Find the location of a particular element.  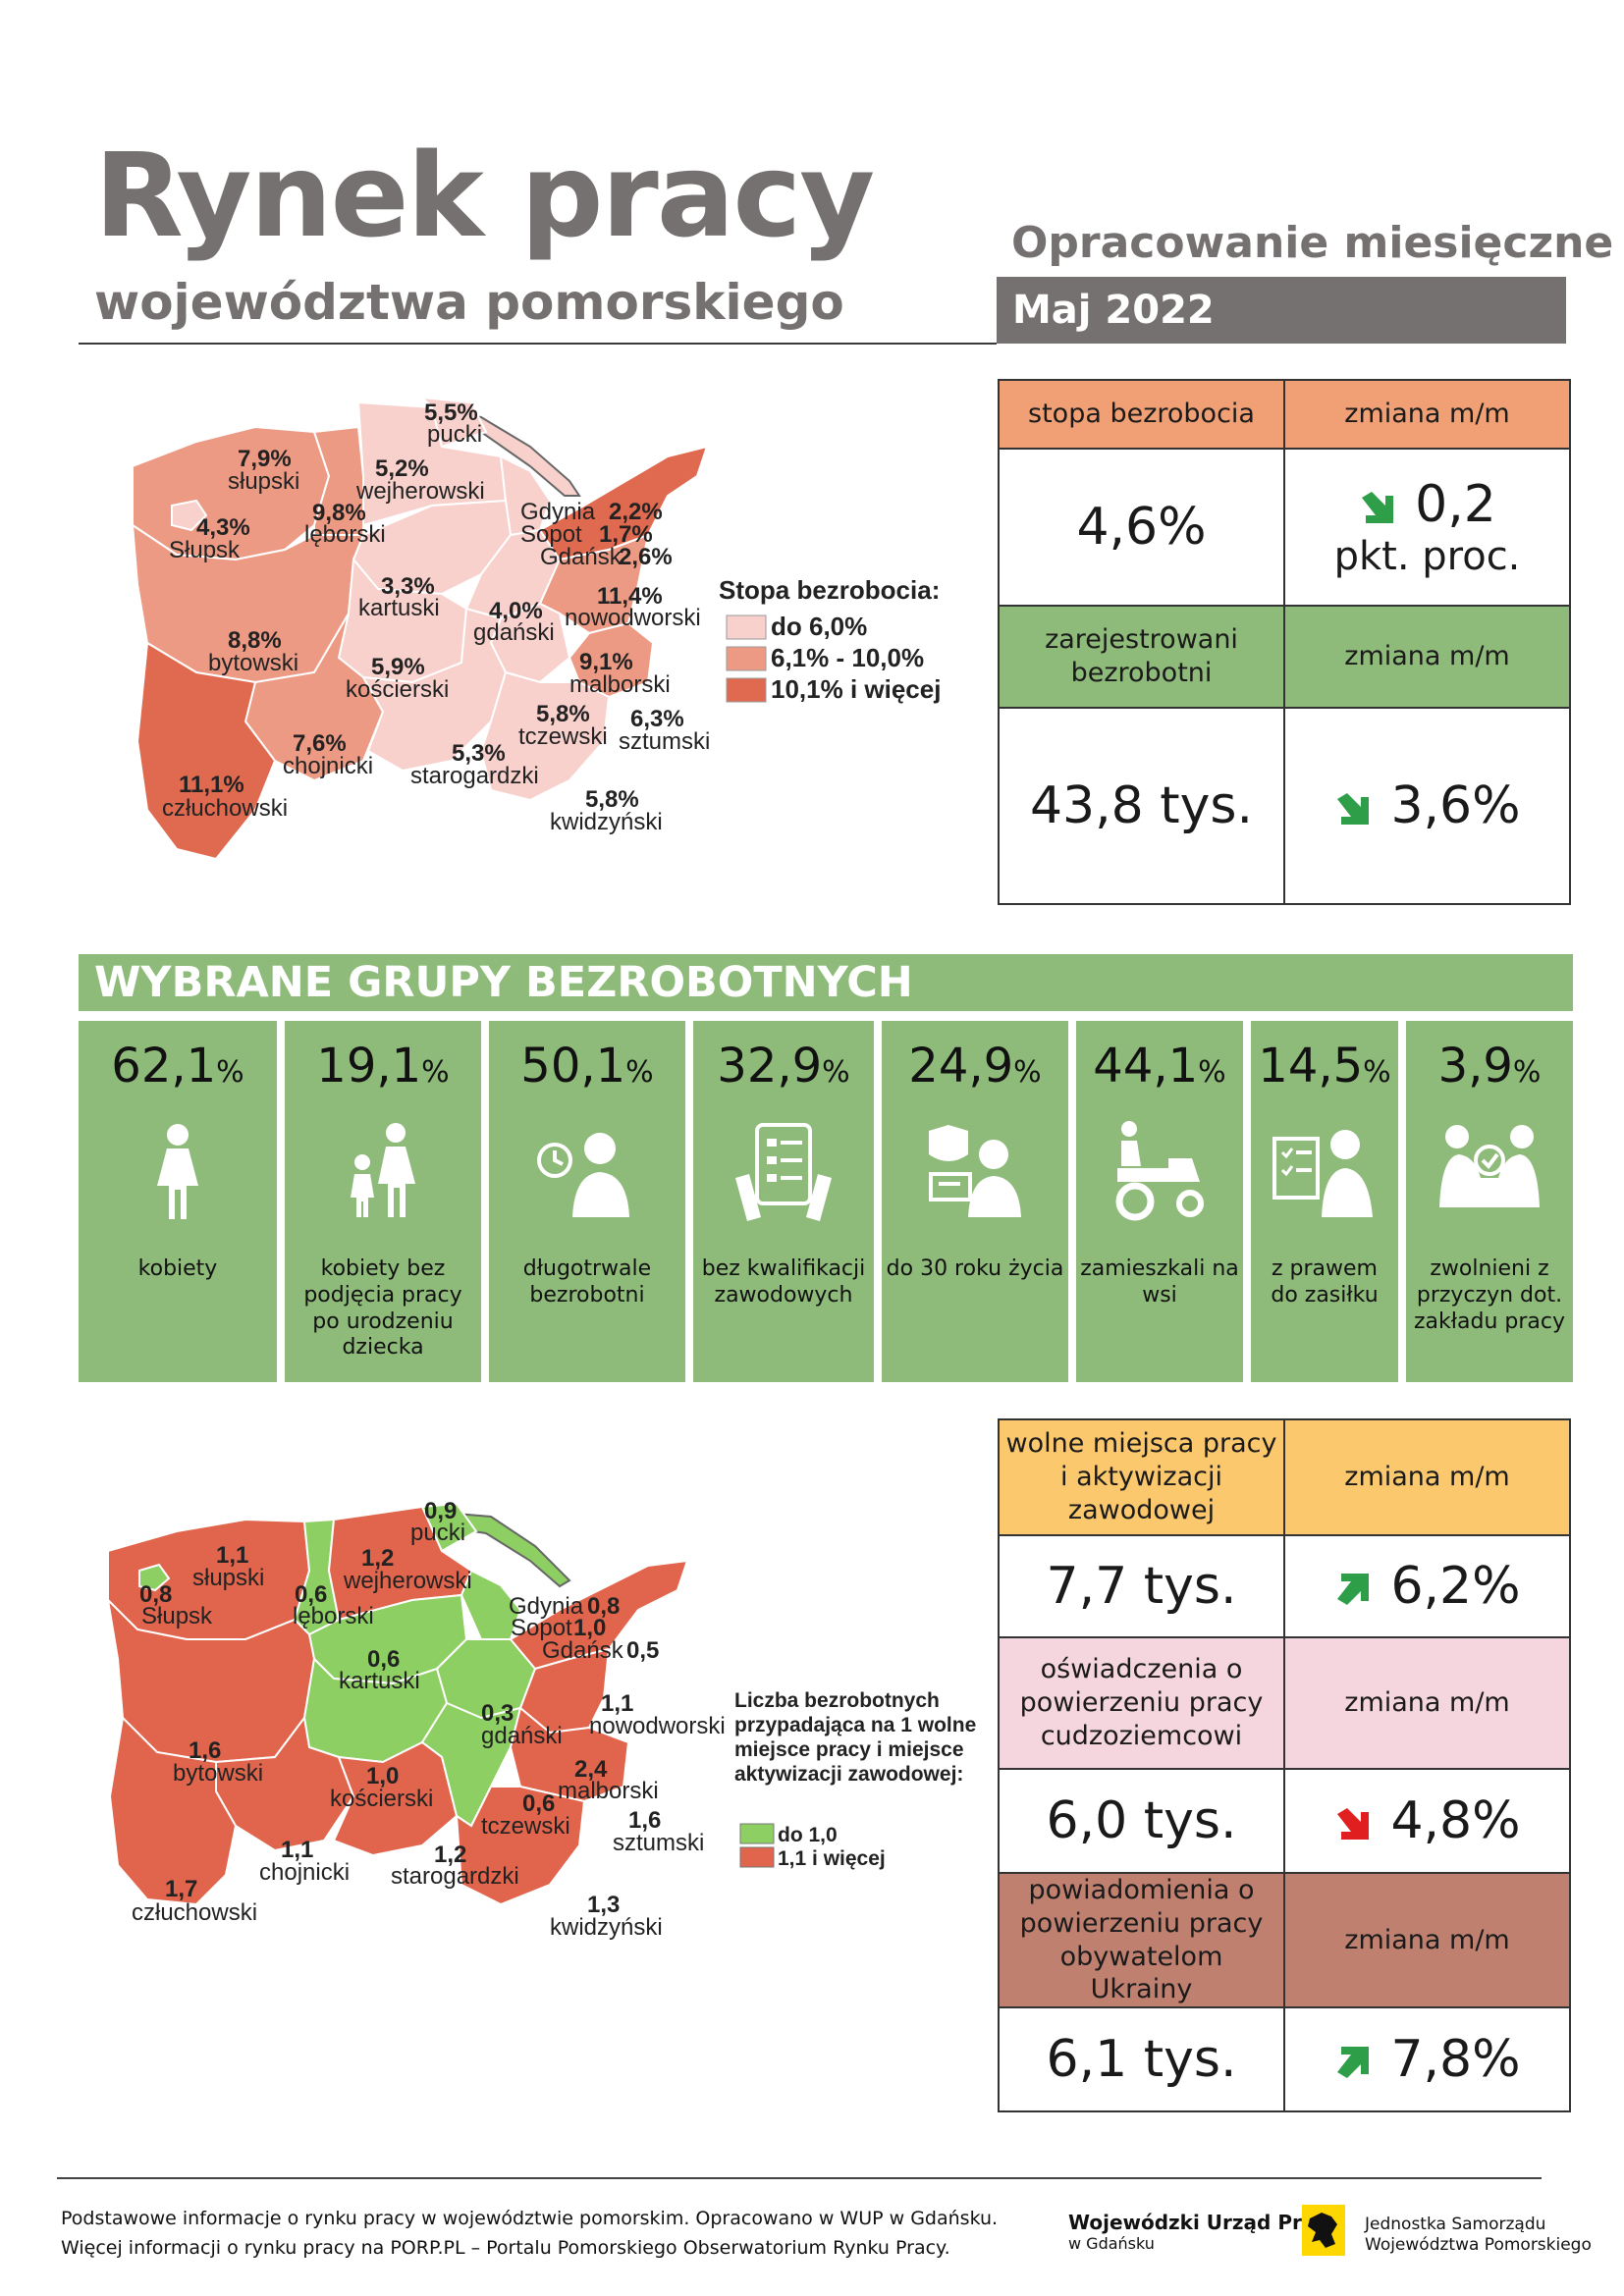

map2-region-czluchowski is located at coordinates (173, 1811).